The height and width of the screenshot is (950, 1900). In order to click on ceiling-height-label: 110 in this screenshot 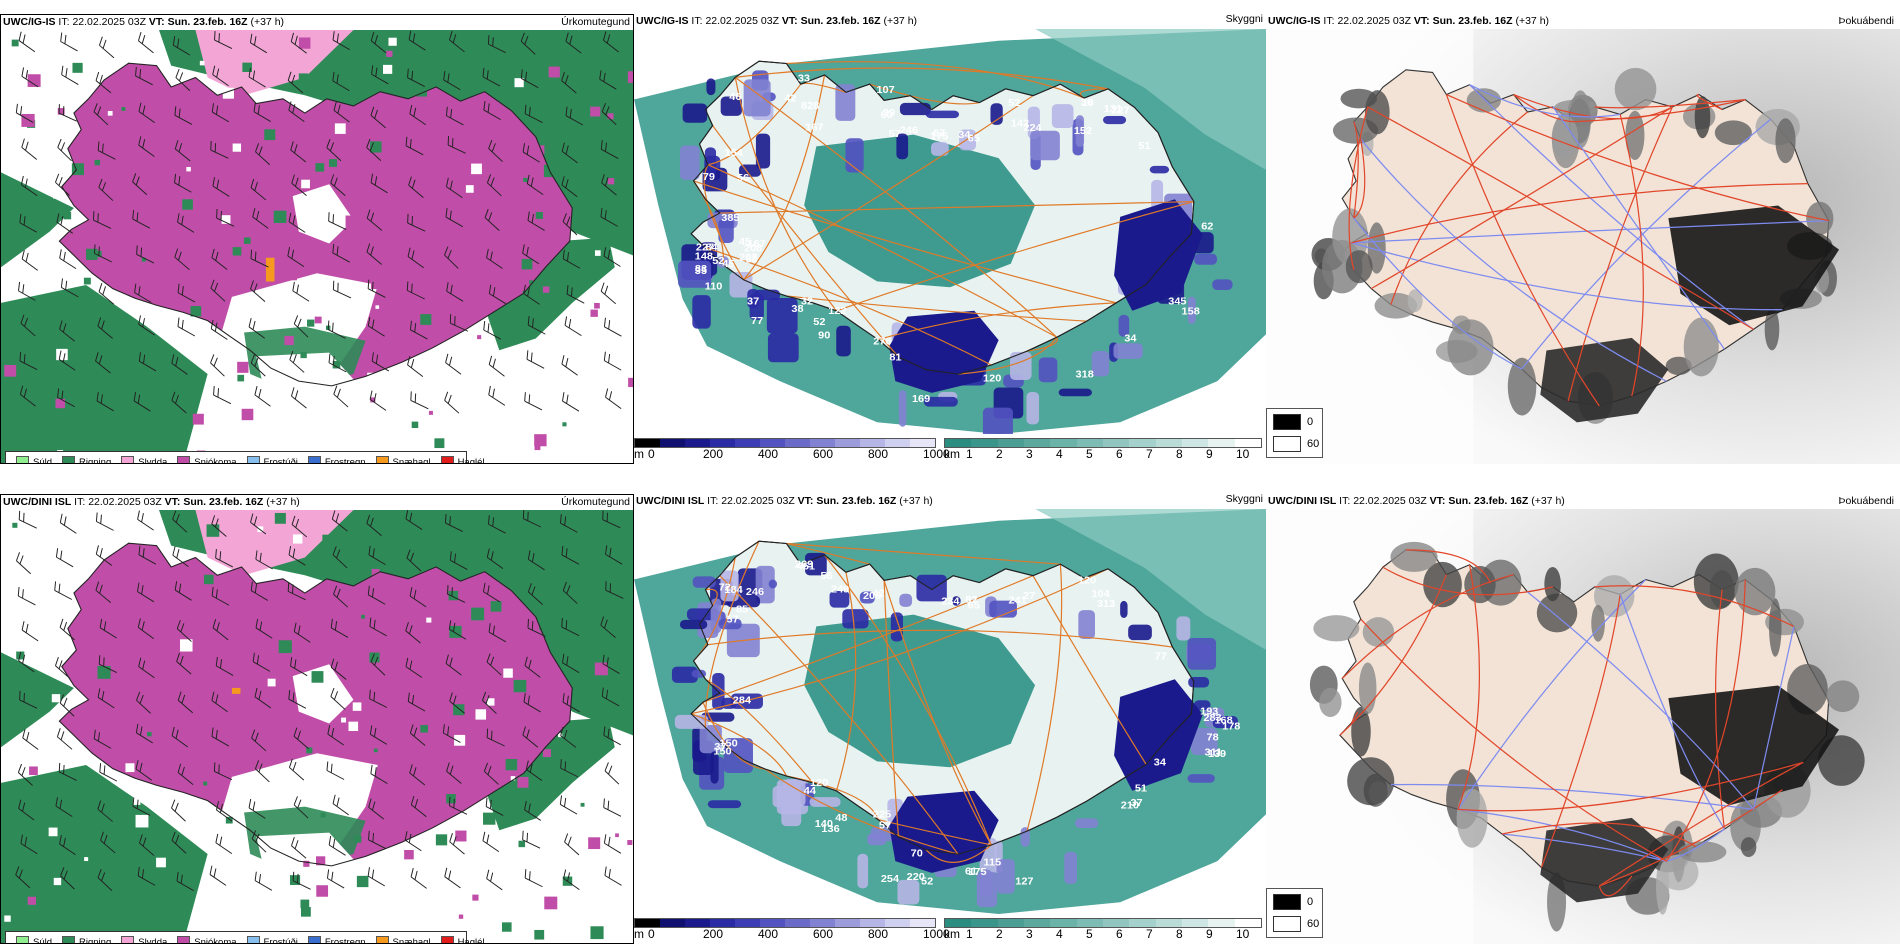, I will do `click(714, 287)`.